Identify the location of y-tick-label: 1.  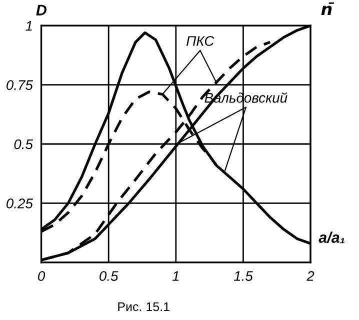
(29, 26).